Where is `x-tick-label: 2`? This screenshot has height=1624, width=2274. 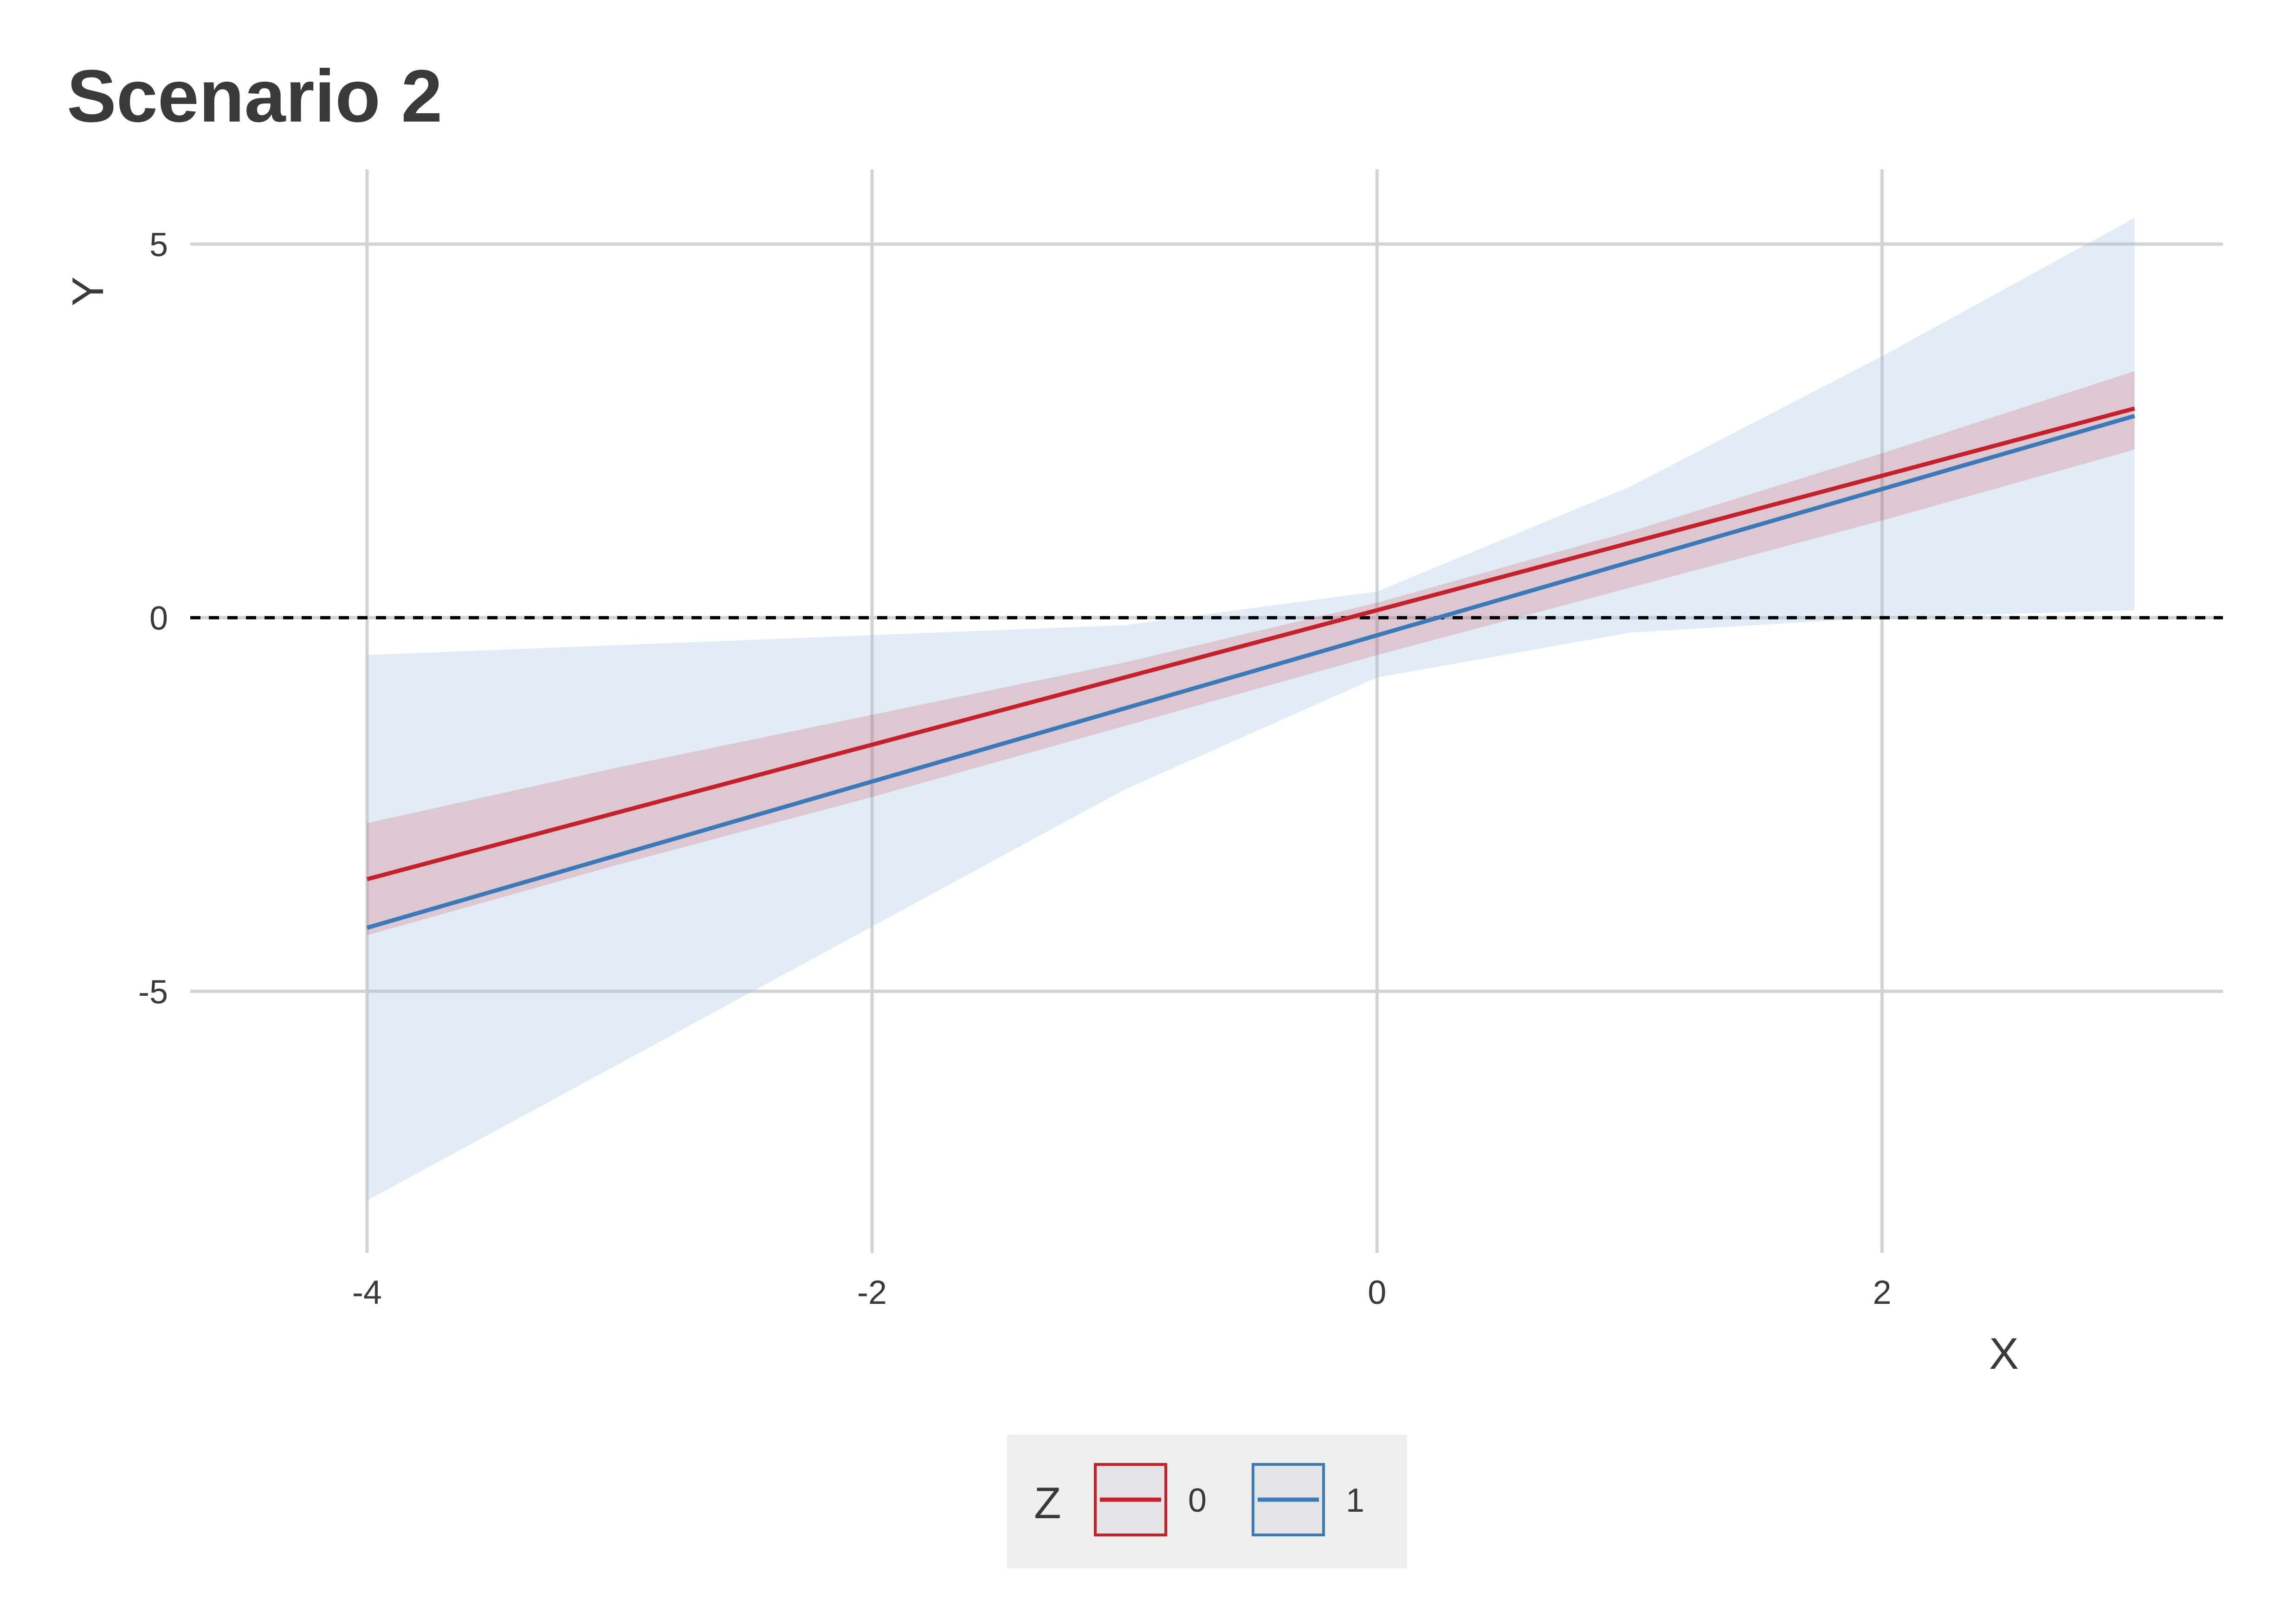
x-tick-label: 2 is located at coordinates (1882, 1293).